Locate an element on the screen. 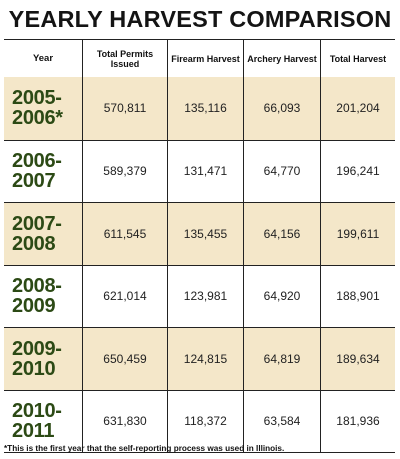 This screenshot has height=459, width=400. year-cell: 2009- 2010 is located at coordinates (43, 359).